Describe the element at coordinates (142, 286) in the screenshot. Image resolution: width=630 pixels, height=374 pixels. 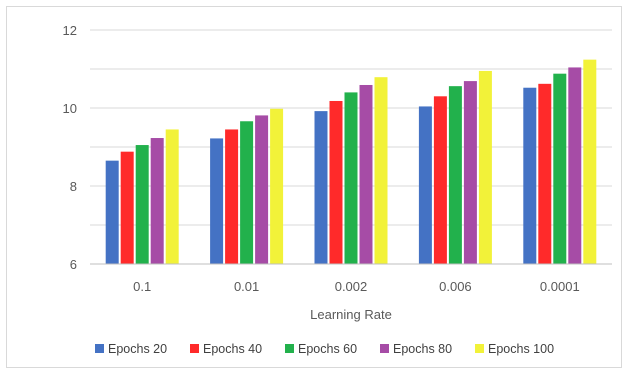
I see `x-tick-label: 0.1` at that location.